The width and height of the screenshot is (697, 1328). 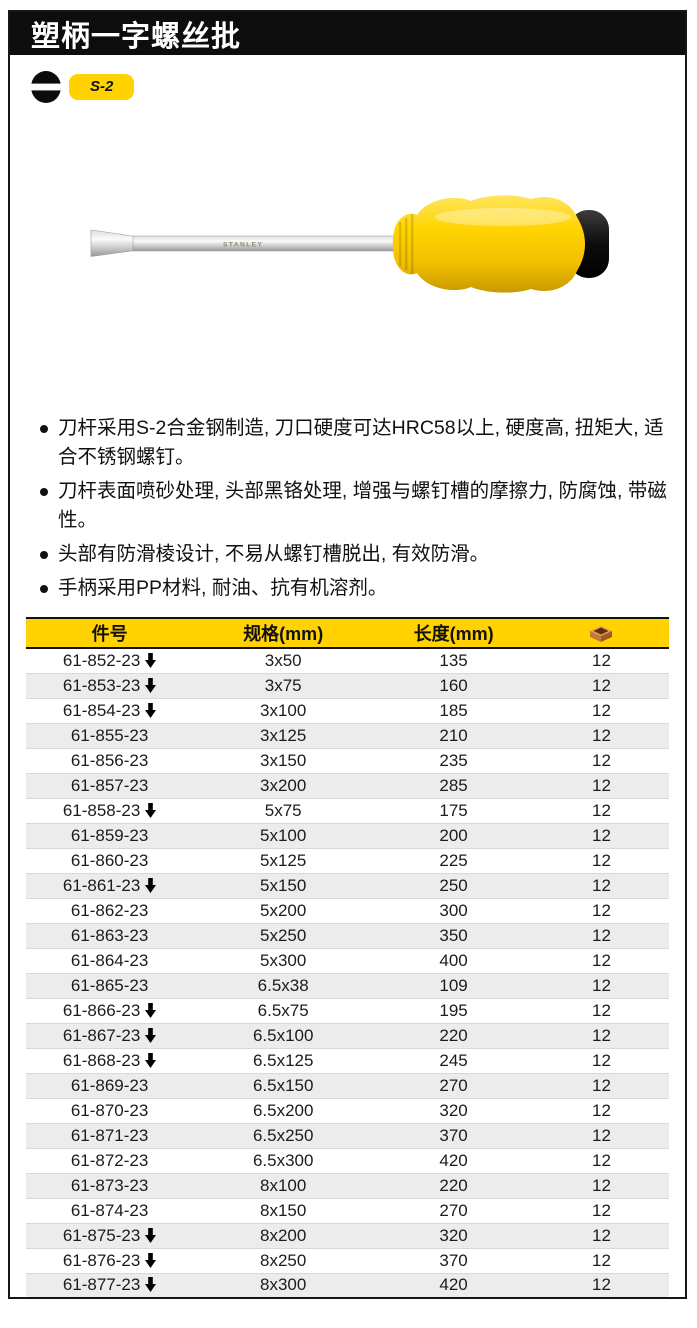 I want to click on table-row: 61-873-23 8x100 220 12, so click(x=347, y=1185).